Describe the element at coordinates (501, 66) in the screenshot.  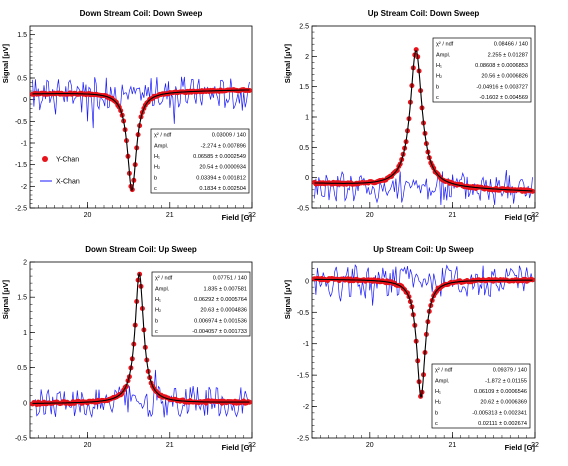
I see `fit-stat-value: 0.08608 ± 0.0006853` at that location.